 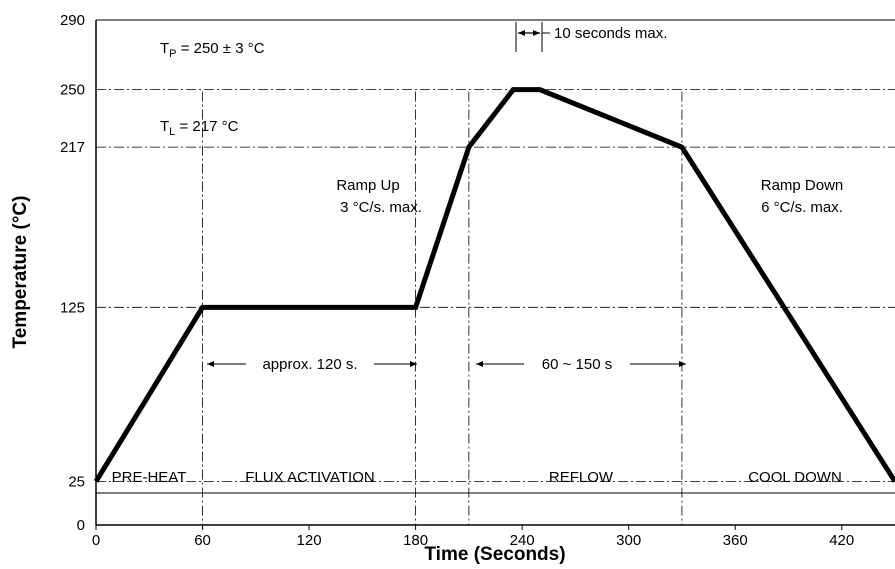 I want to click on x-tick-label: 0, so click(x=96, y=540).